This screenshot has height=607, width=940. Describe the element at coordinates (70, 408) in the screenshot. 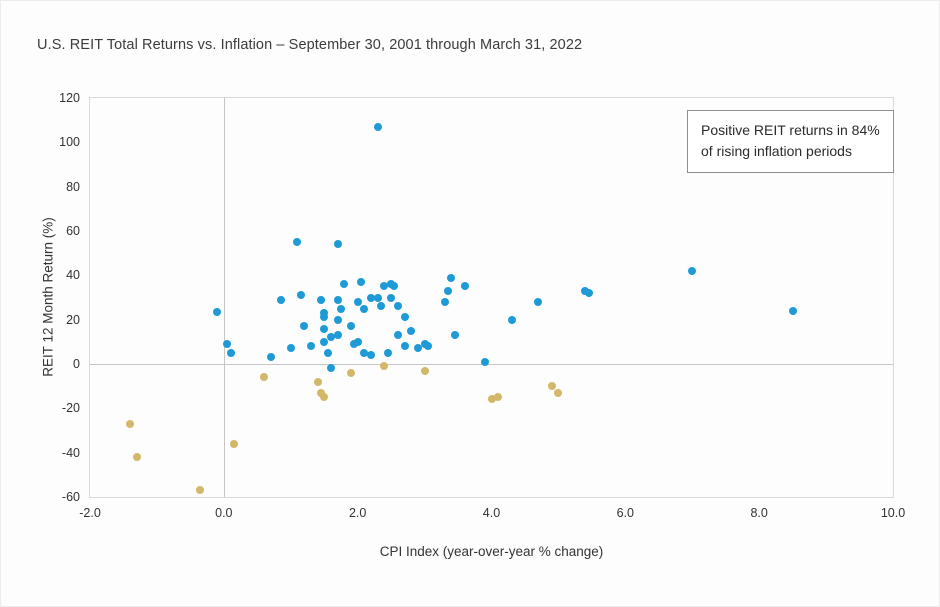

I see `y-tick-label: -20` at that location.